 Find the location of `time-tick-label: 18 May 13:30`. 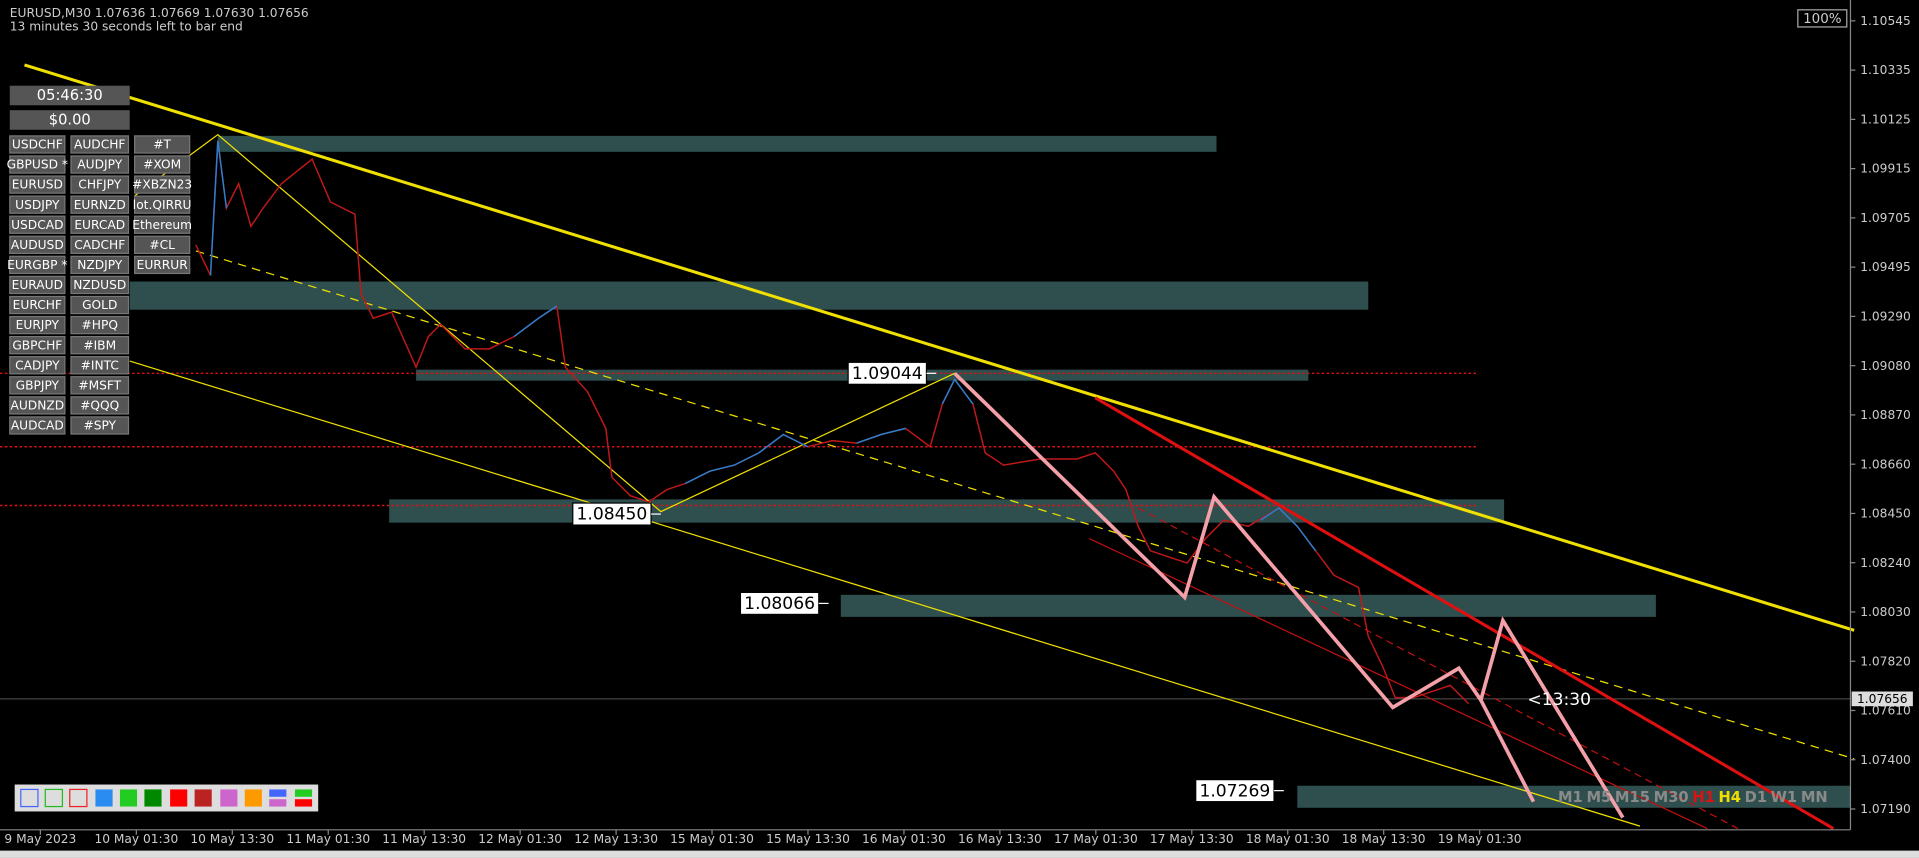

time-tick-label: 18 May 13:30 is located at coordinates (1384, 839).